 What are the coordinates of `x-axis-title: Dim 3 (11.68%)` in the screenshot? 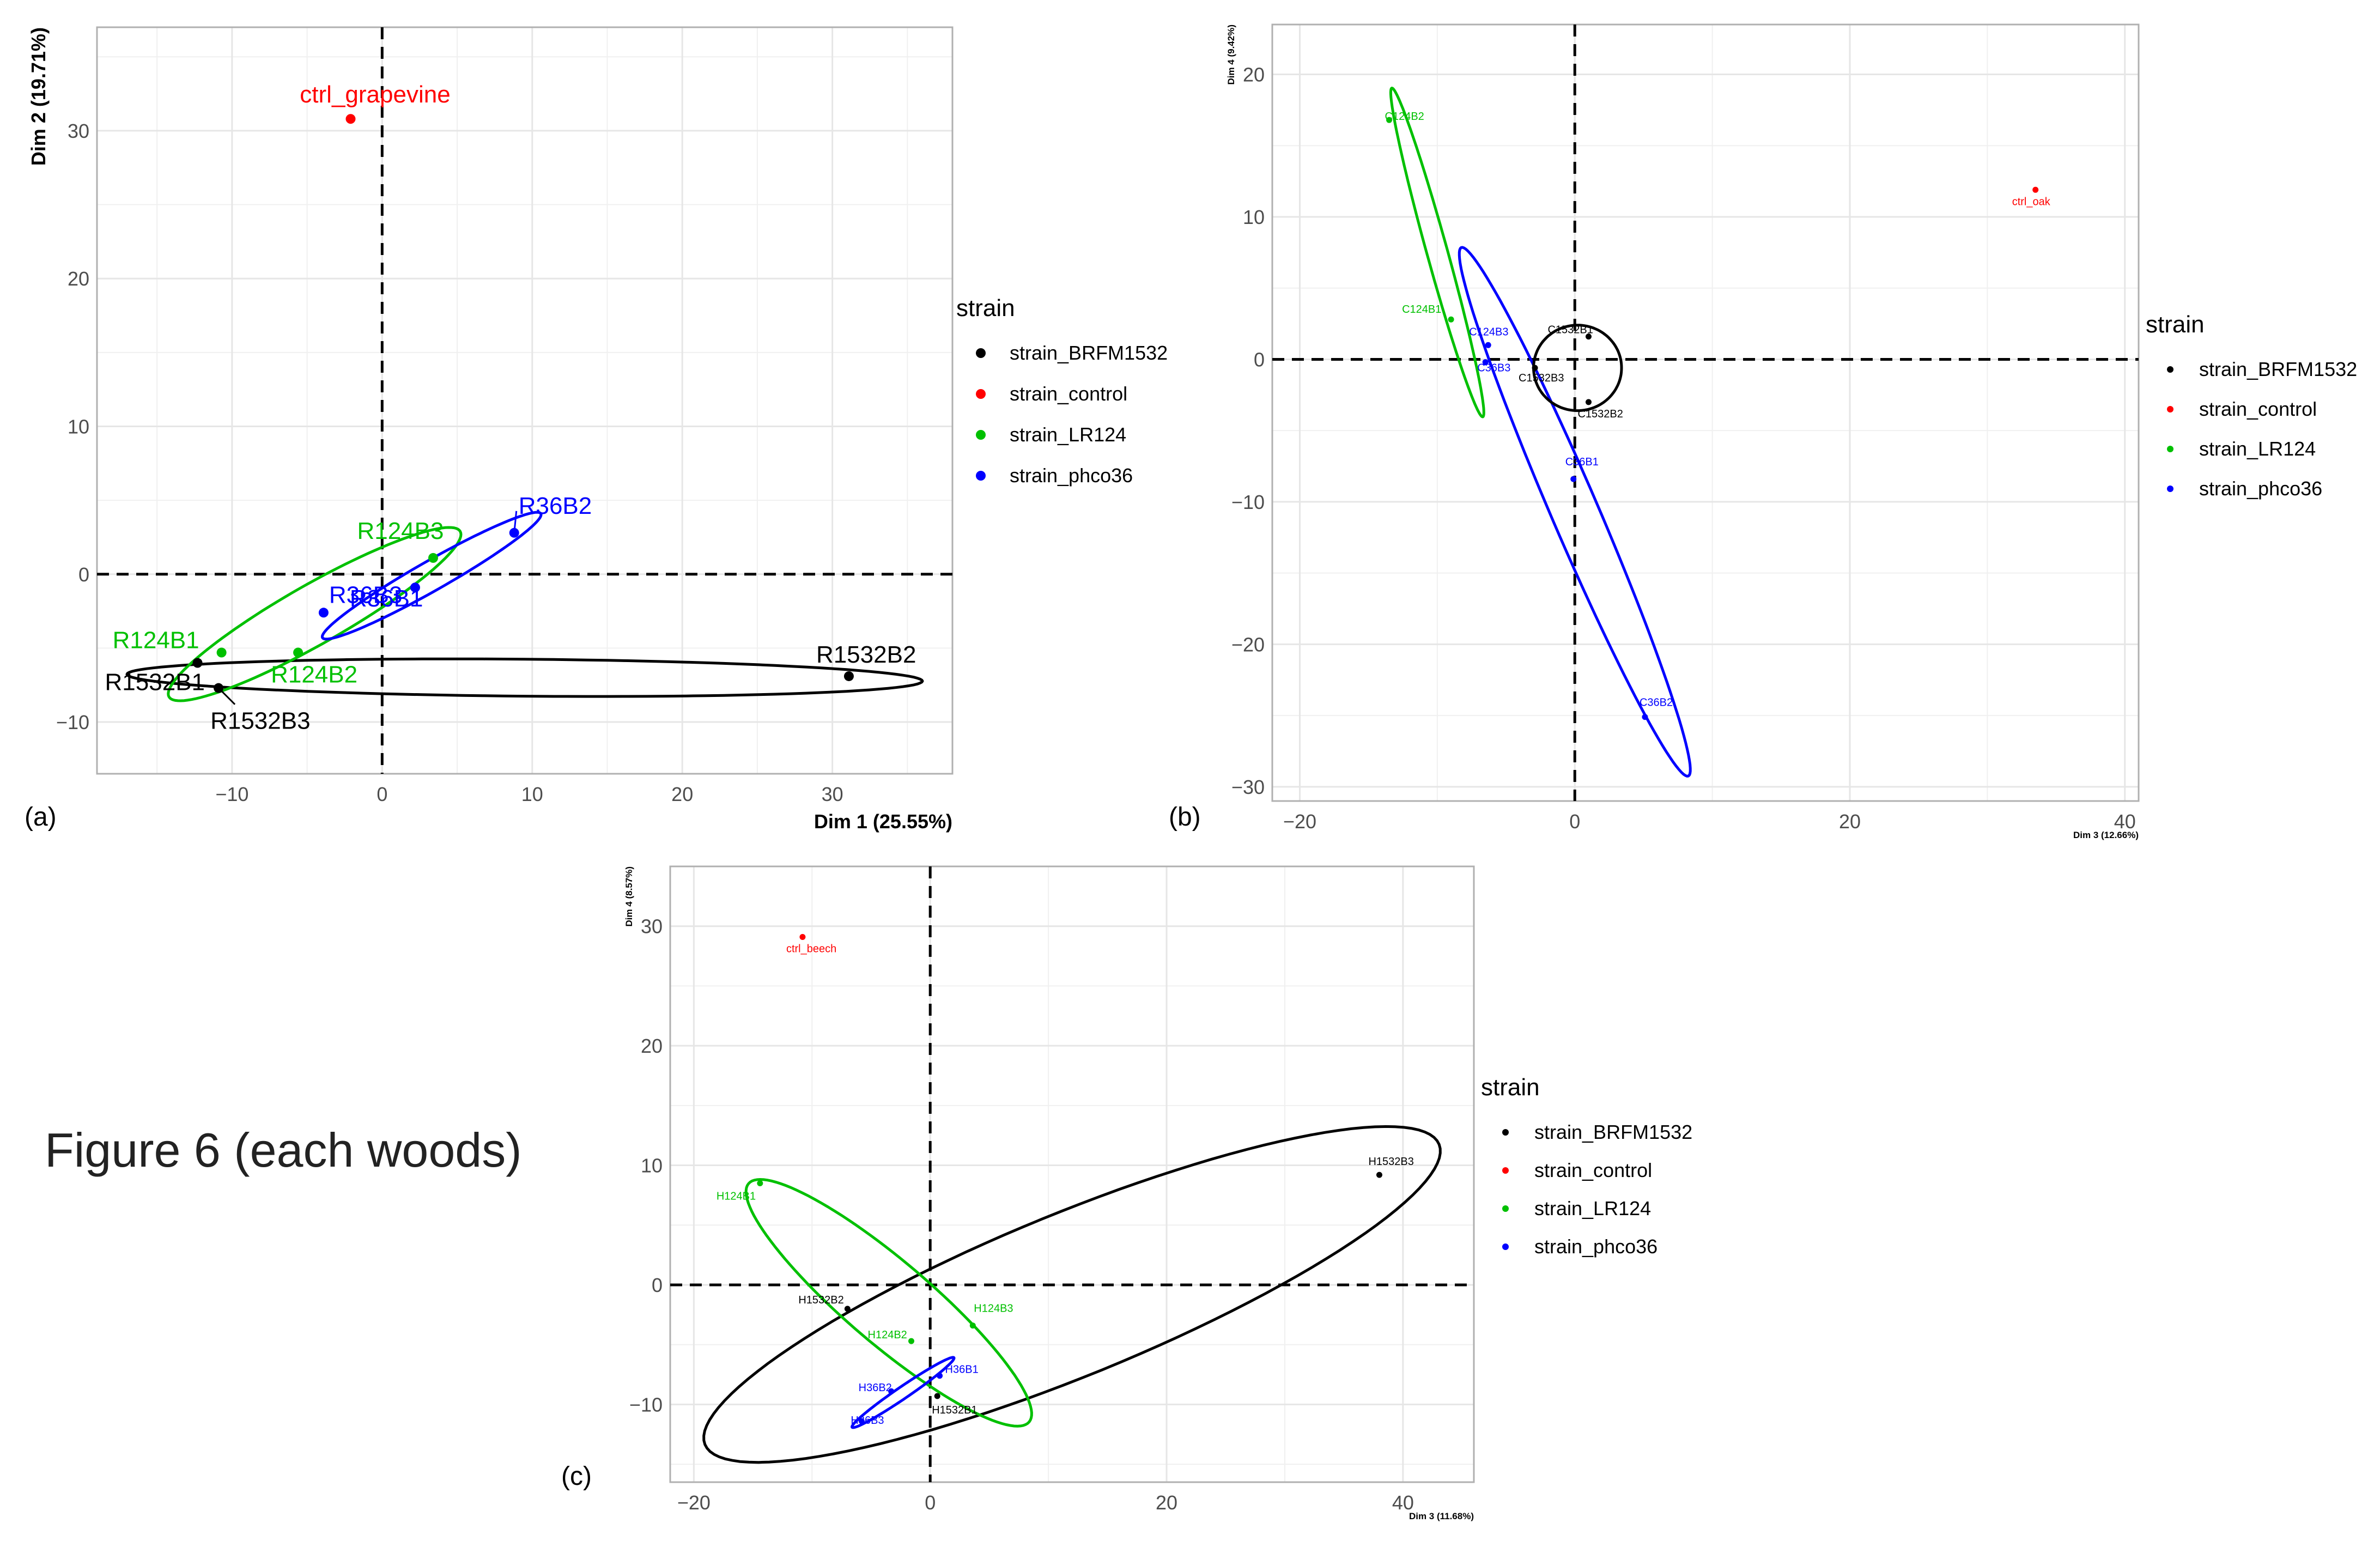 It's located at (1441, 1516).